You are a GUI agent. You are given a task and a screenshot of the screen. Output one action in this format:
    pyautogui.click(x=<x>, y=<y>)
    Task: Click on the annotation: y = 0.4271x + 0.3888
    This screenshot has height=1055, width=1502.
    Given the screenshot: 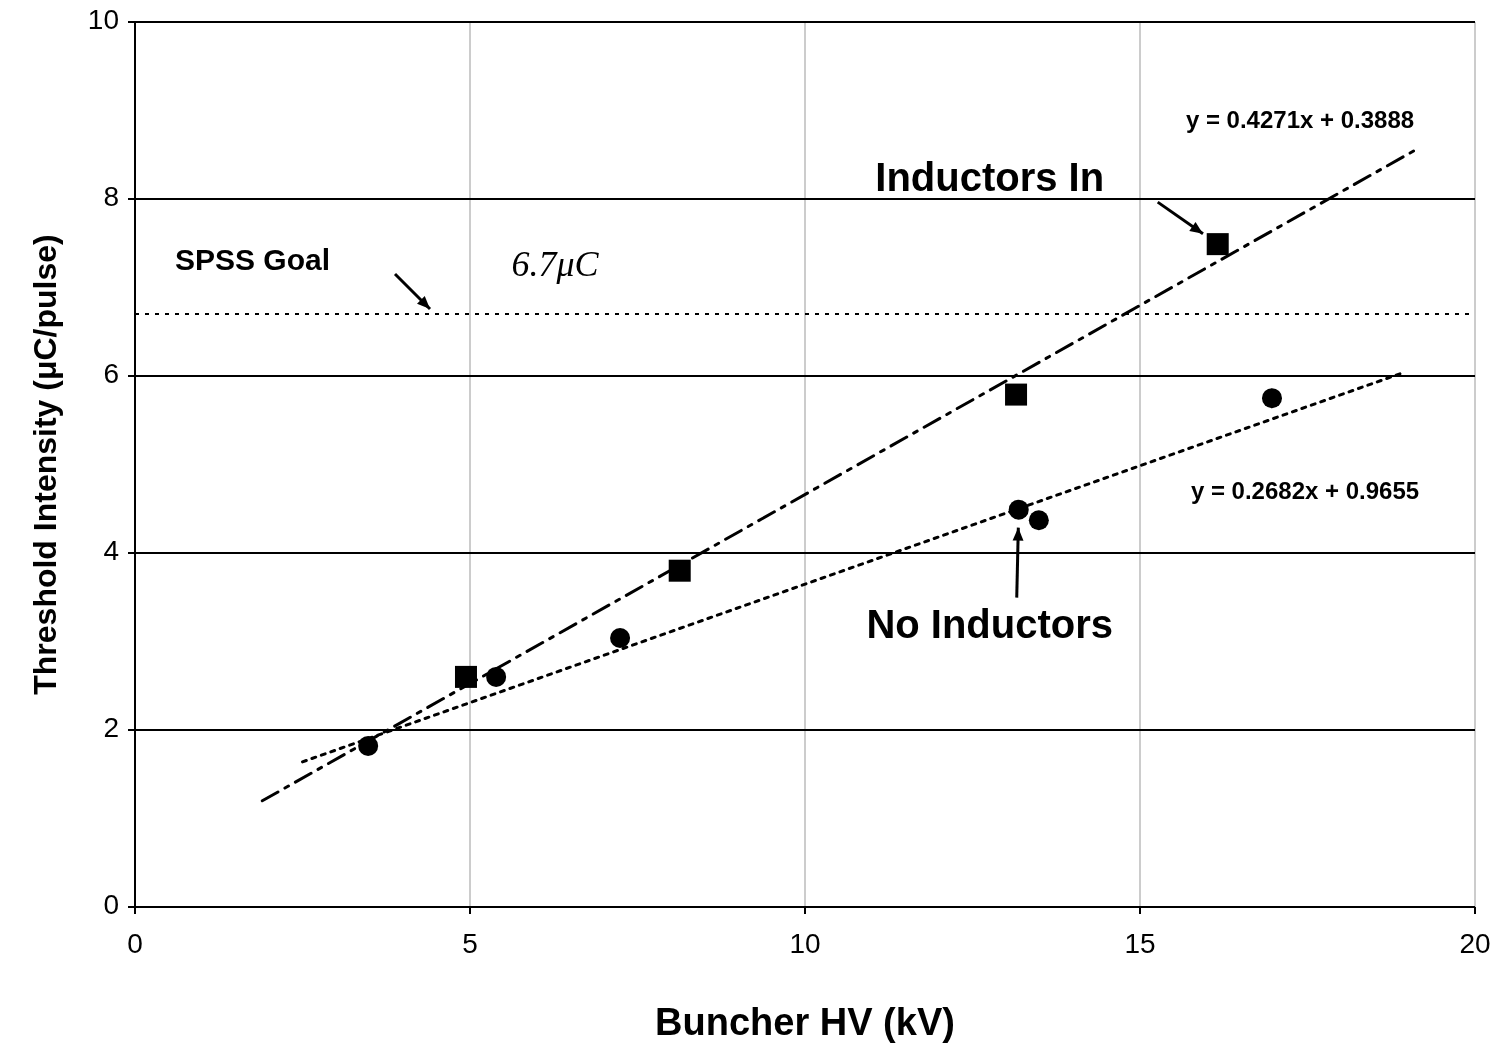 What is the action you would take?
    pyautogui.click(x=1300, y=120)
    